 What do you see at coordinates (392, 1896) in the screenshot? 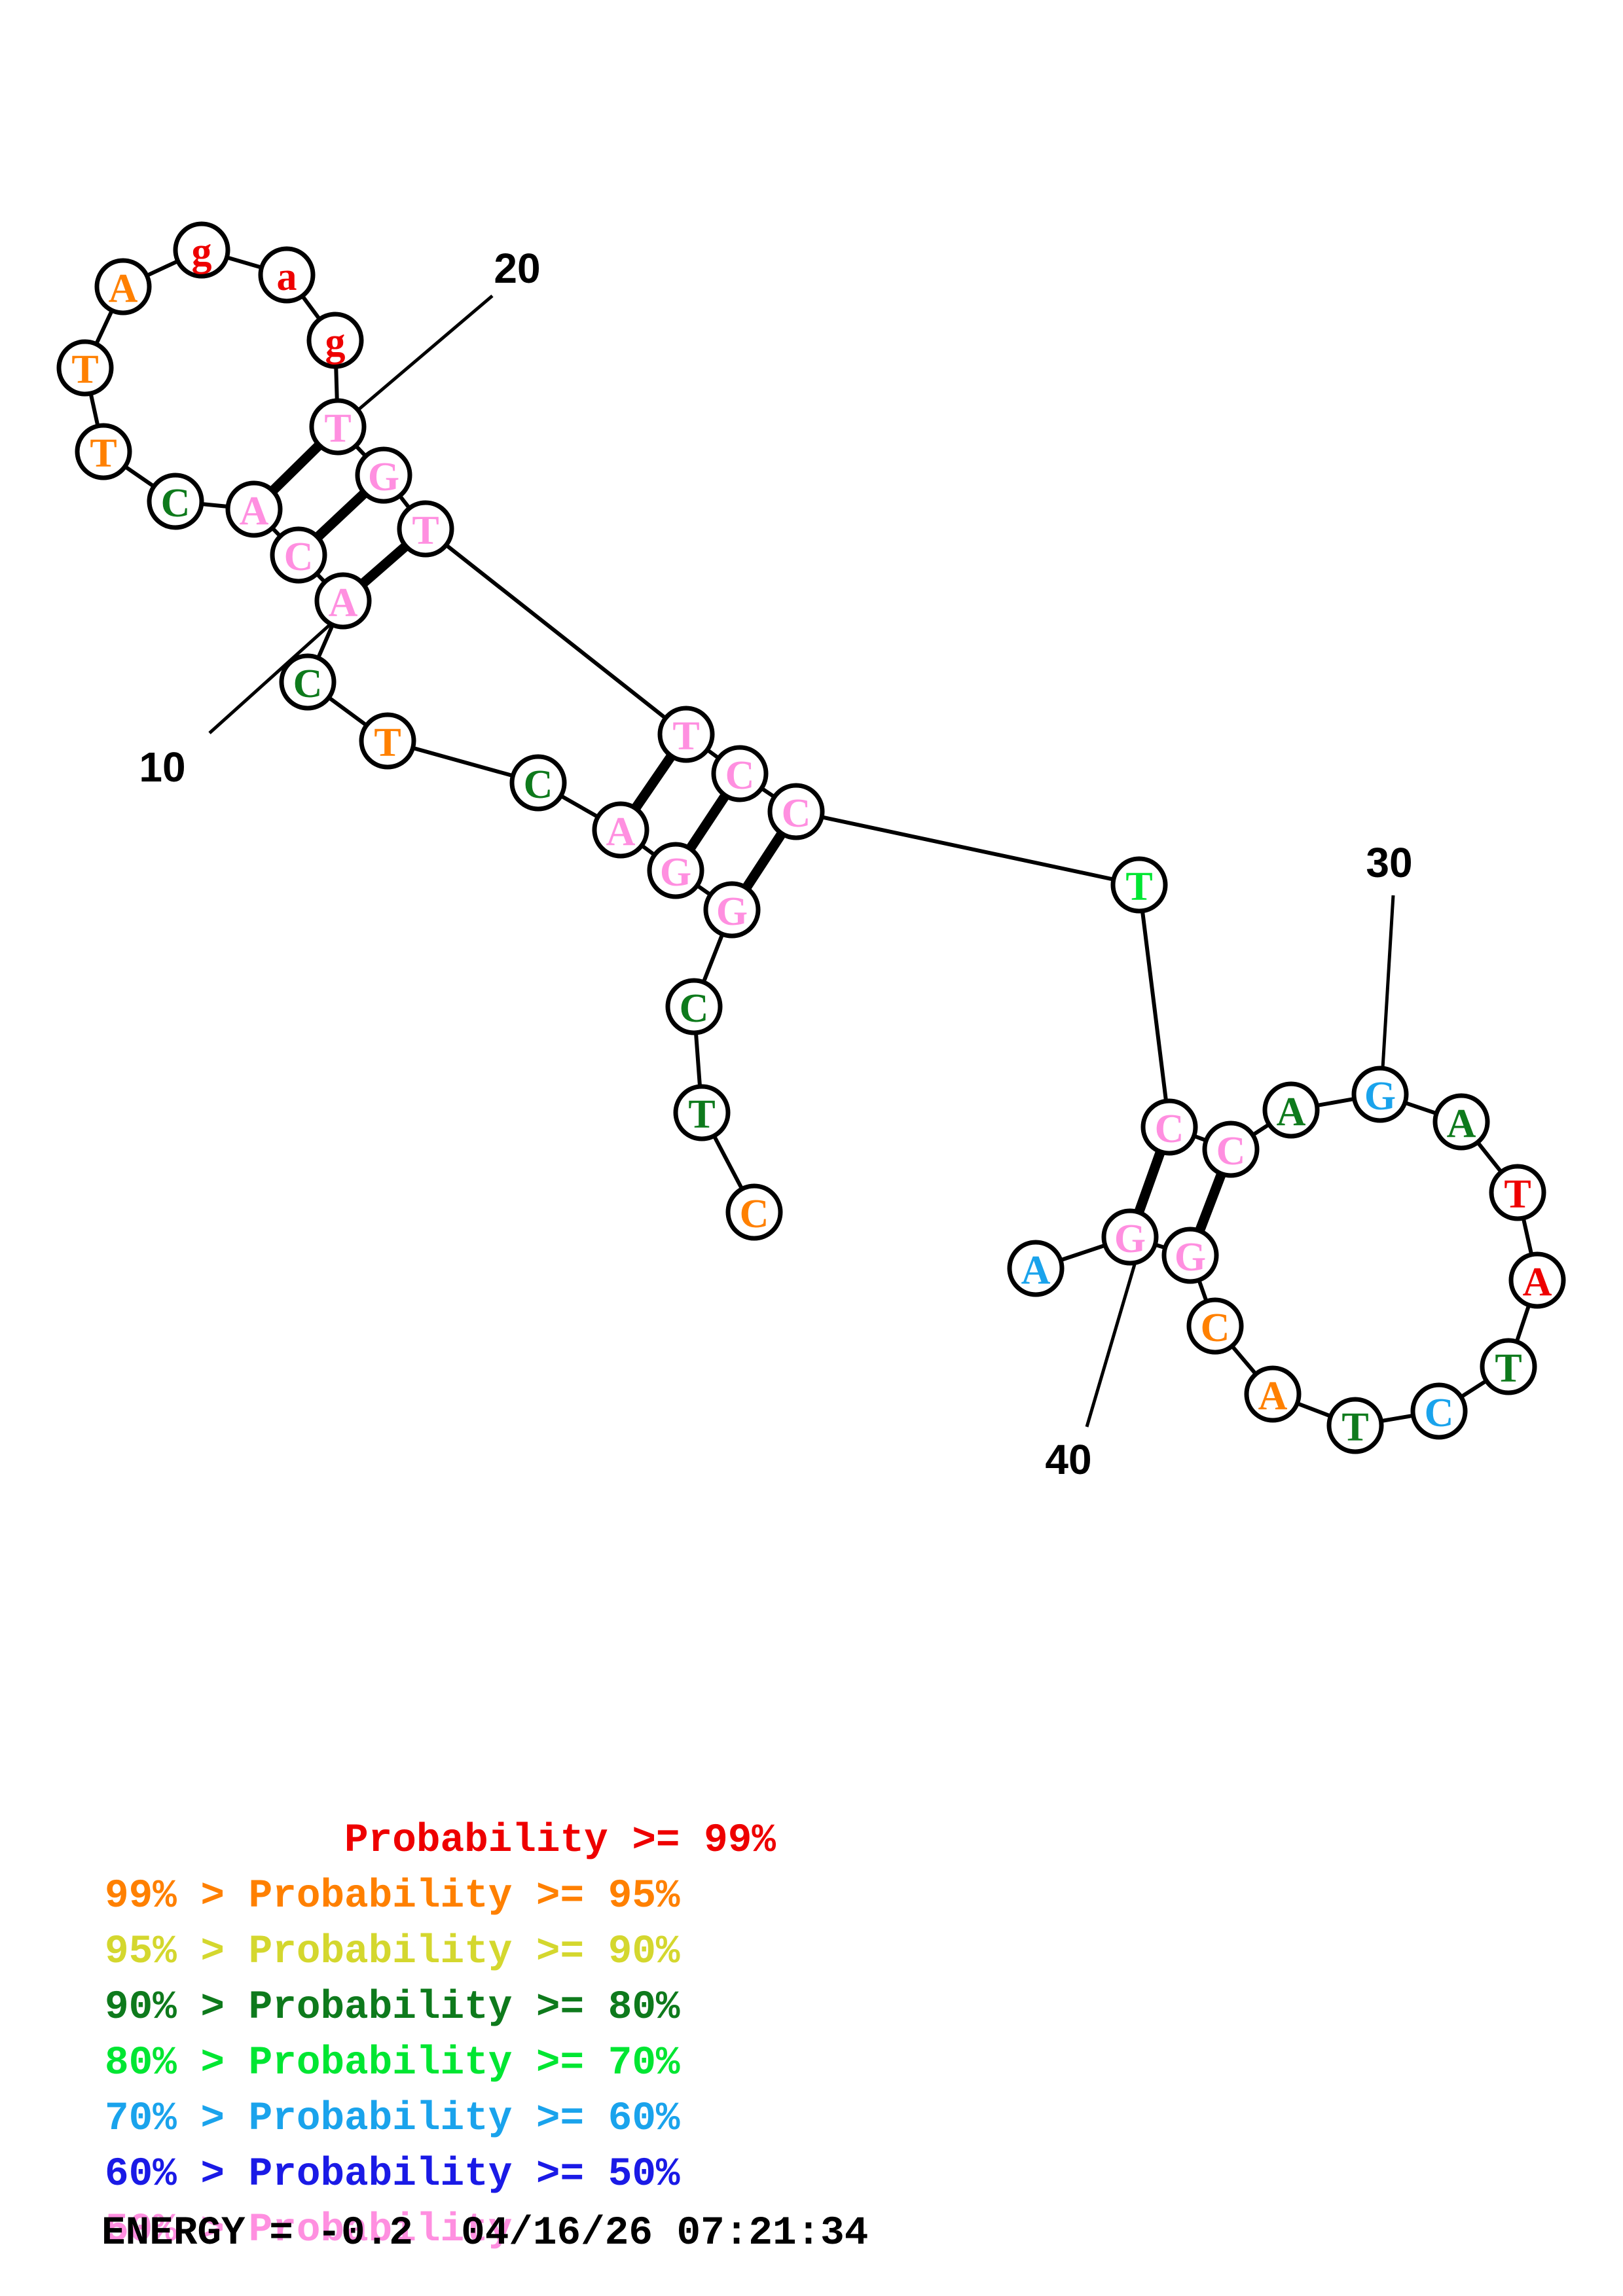
I see `legend-row: 99% > Probability >= 95%` at bounding box center [392, 1896].